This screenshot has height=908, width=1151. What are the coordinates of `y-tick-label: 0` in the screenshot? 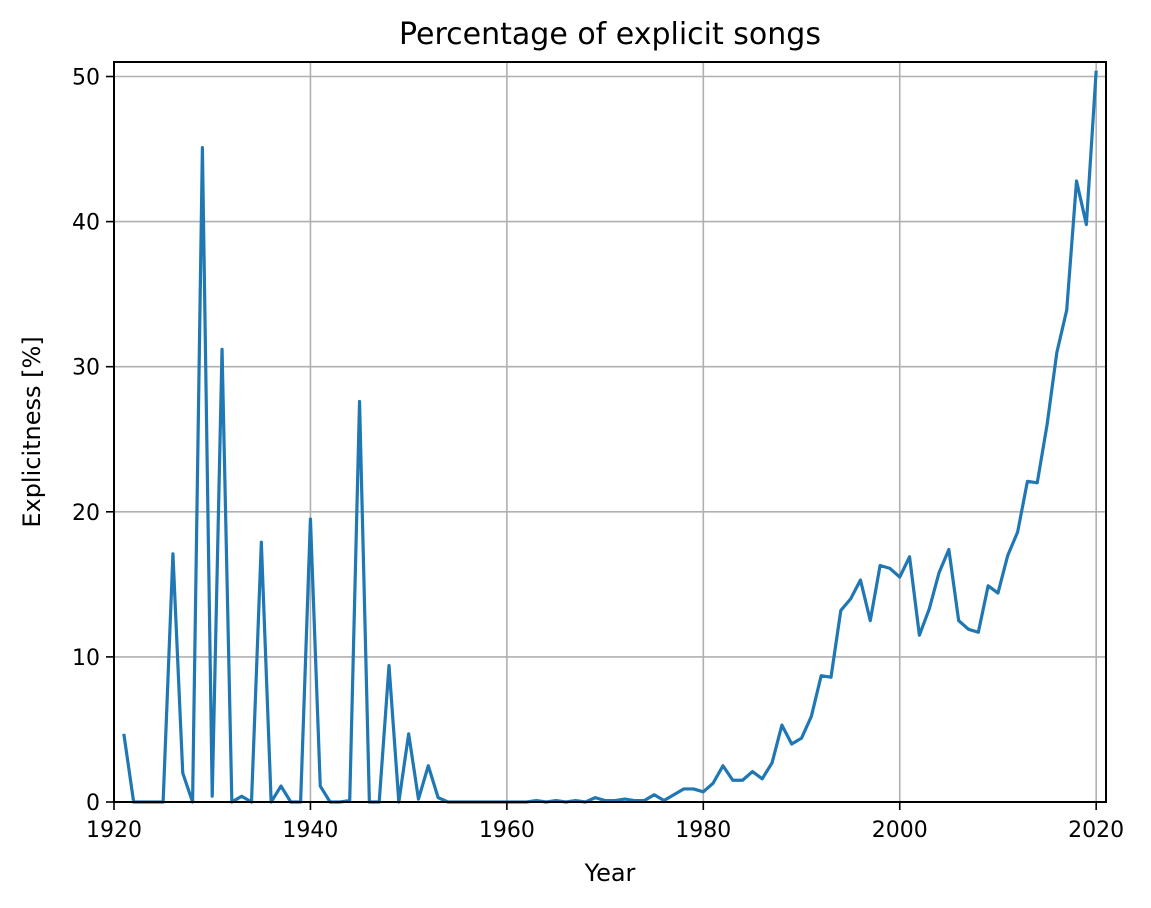 It's located at (93, 803).